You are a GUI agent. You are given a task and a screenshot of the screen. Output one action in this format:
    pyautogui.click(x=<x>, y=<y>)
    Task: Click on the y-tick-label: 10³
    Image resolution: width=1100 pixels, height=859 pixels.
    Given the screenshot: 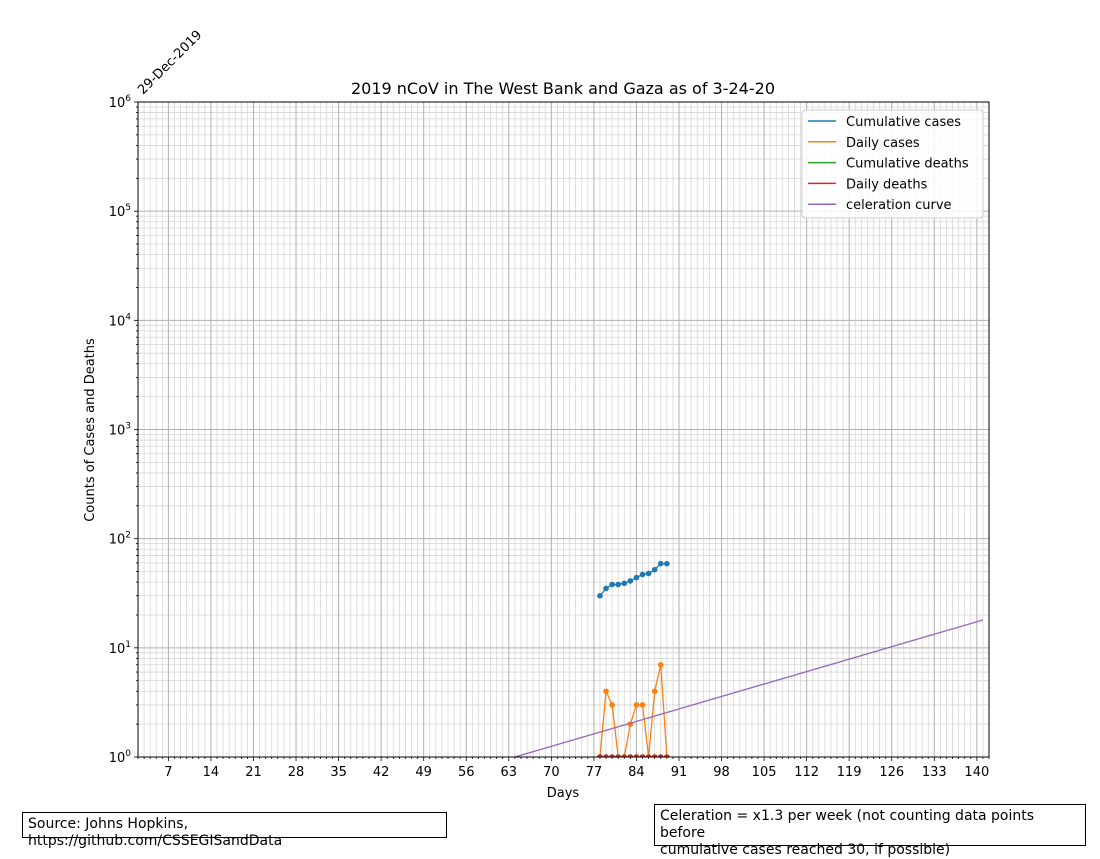 What is the action you would take?
    pyautogui.click(x=120, y=430)
    